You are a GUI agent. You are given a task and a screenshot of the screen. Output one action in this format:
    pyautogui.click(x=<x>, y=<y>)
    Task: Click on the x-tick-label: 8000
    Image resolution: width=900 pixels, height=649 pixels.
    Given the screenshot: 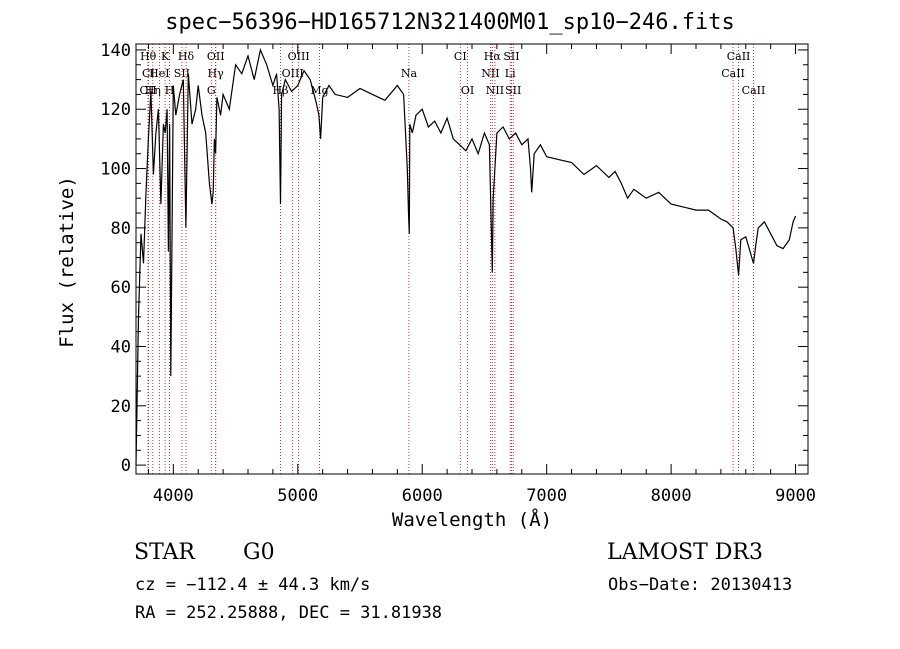 What is the action you would take?
    pyautogui.click(x=671, y=496)
    